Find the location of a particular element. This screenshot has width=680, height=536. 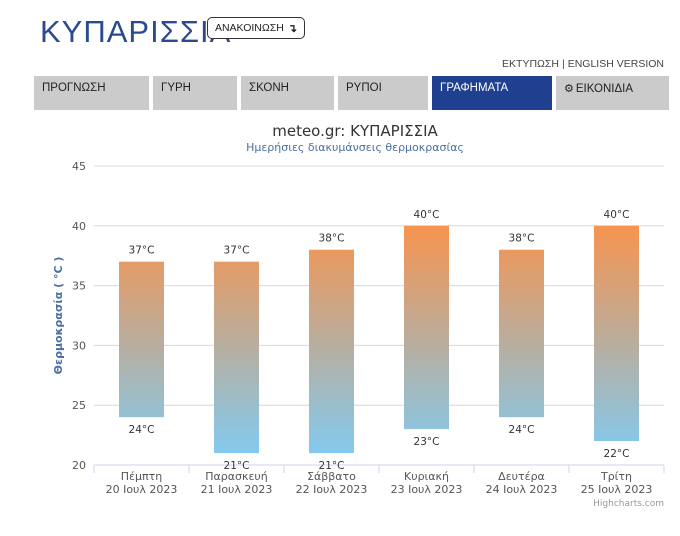

y-tick-label: 25 is located at coordinates (79, 405).